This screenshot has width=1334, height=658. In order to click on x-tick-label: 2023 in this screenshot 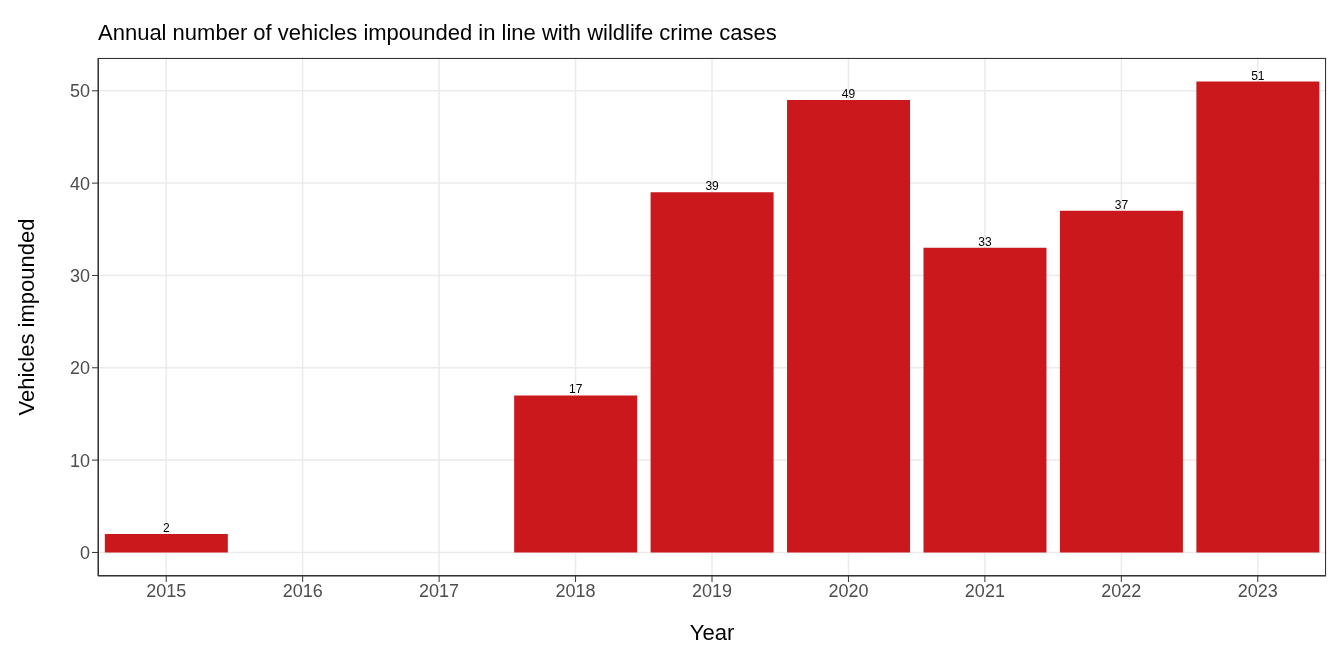, I will do `click(1257, 590)`.